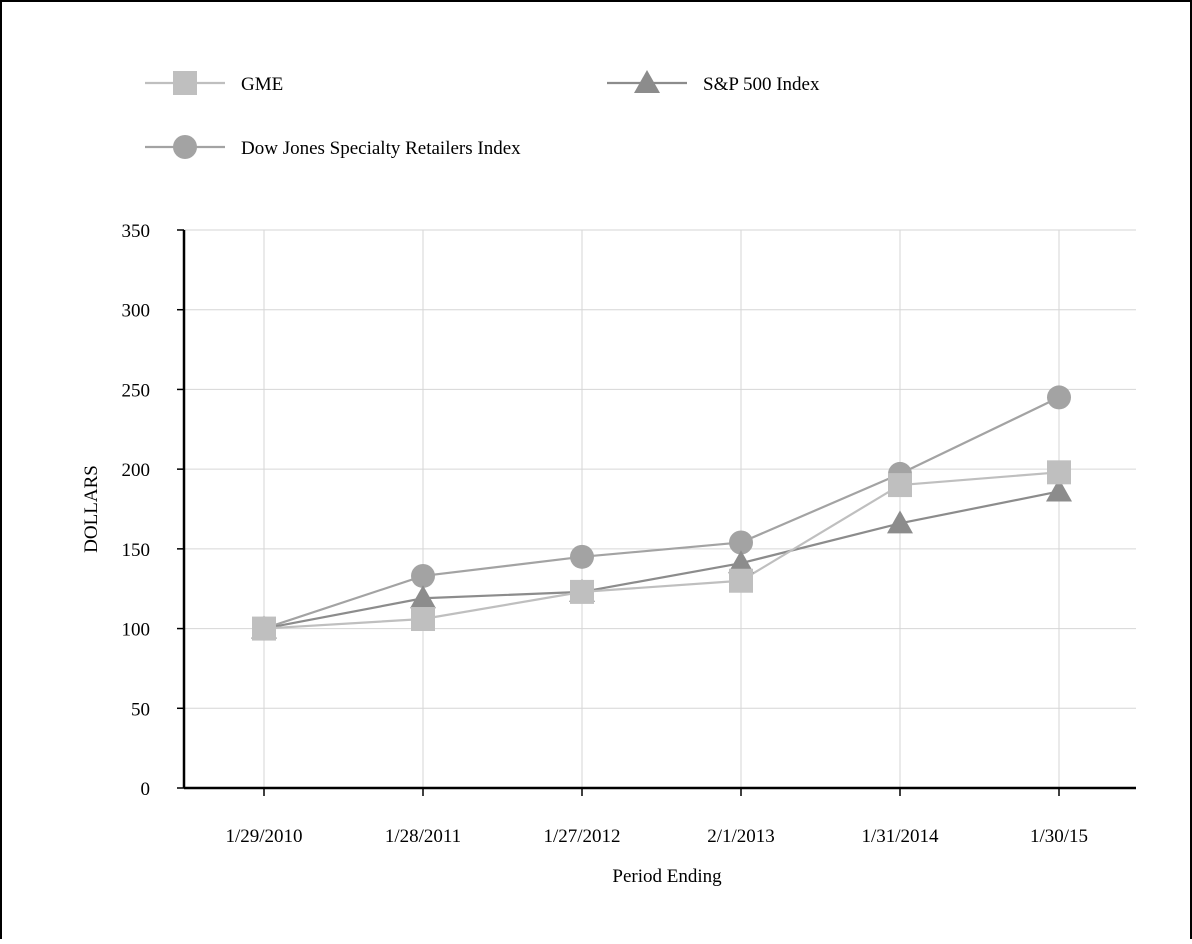  Describe the element at coordinates (262, 84) in the screenshot. I see `legend-label: GME` at that location.